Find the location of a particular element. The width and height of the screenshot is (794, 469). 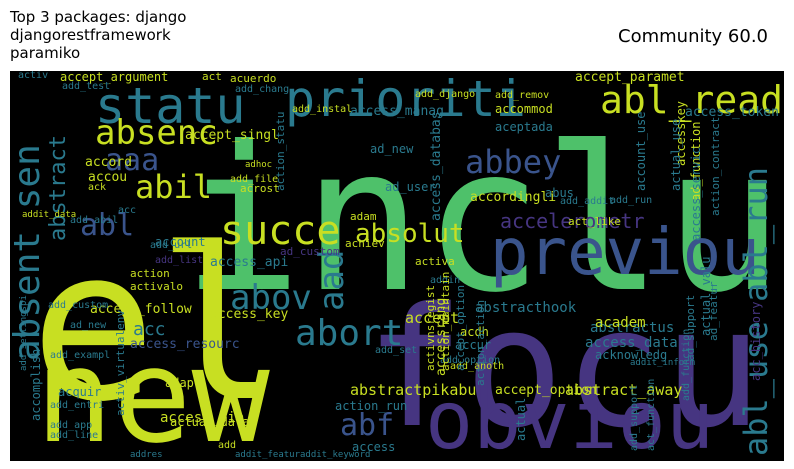

cloud-word: abstracthook is located at coordinates (526, 308).